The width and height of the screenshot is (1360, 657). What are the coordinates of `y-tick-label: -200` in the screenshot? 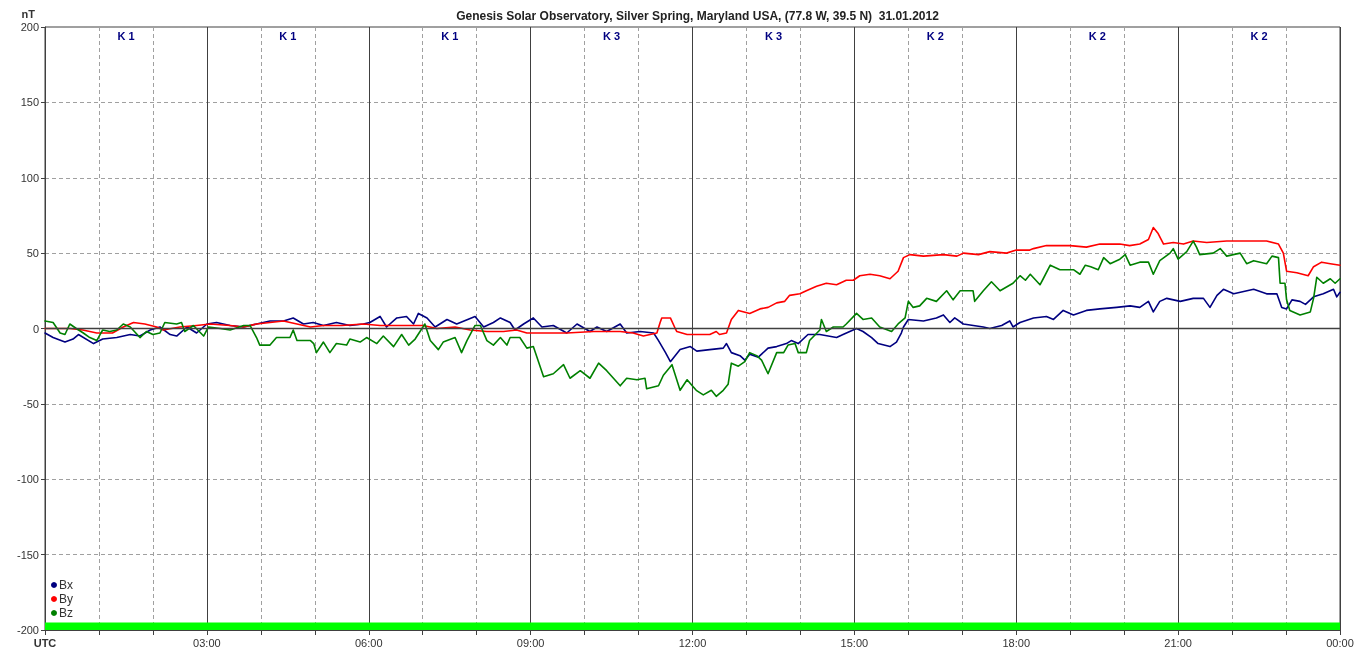 It's located at (27, 630).